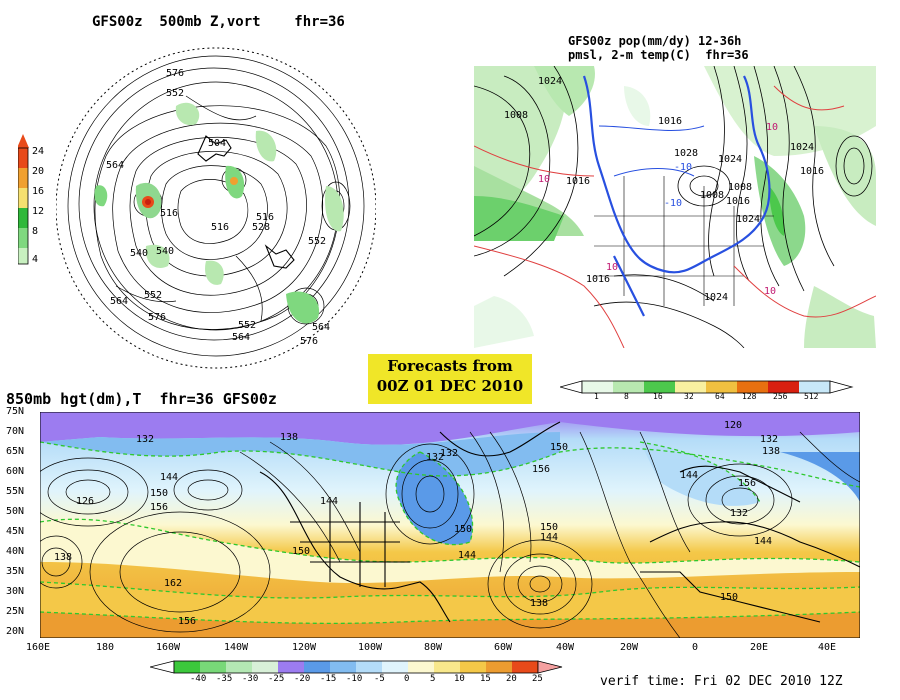 The image size is (900, 700). What do you see at coordinates (629, 647) in the screenshot?
I see `lon-tick: 20W` at bounding box center [629, 647].